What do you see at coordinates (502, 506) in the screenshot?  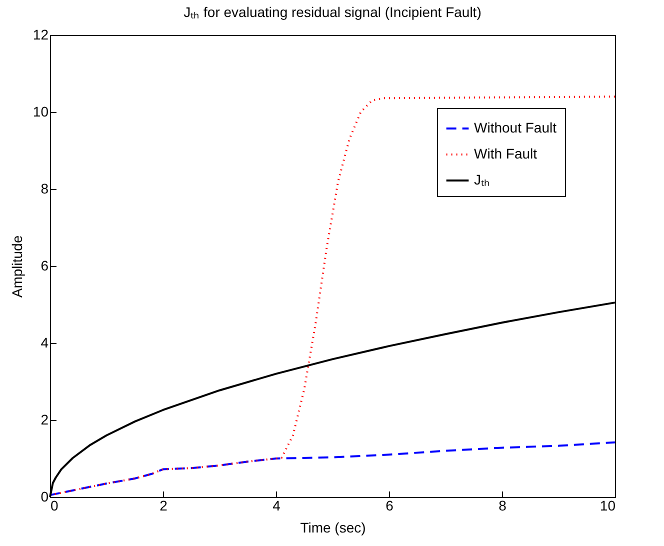 I see `x-tick-label: 8` at bounding box center [502, 506].